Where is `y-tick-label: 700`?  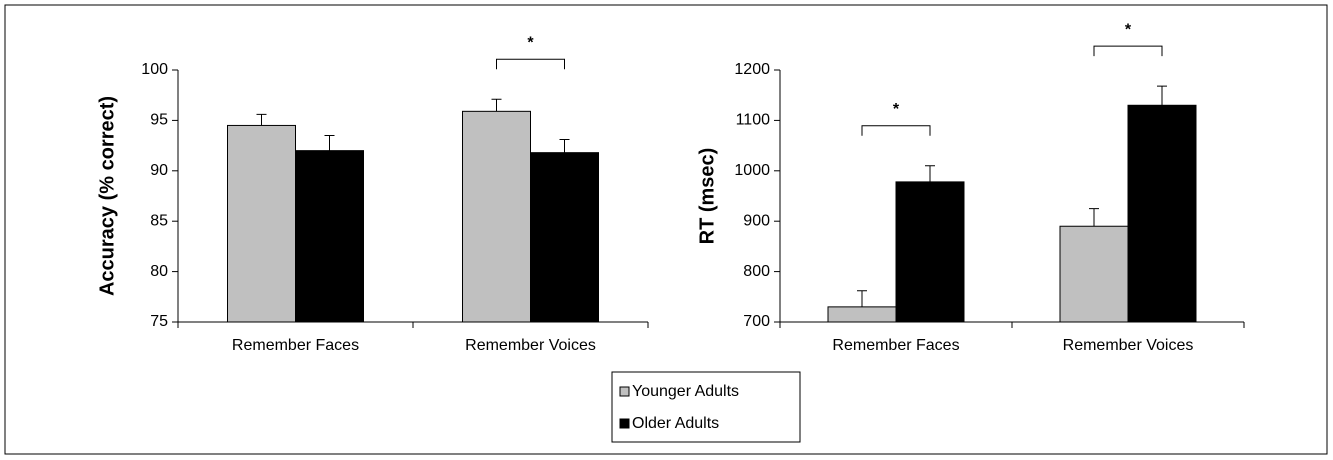 y-tick-label: 700 is located at coordinates (756, 321).